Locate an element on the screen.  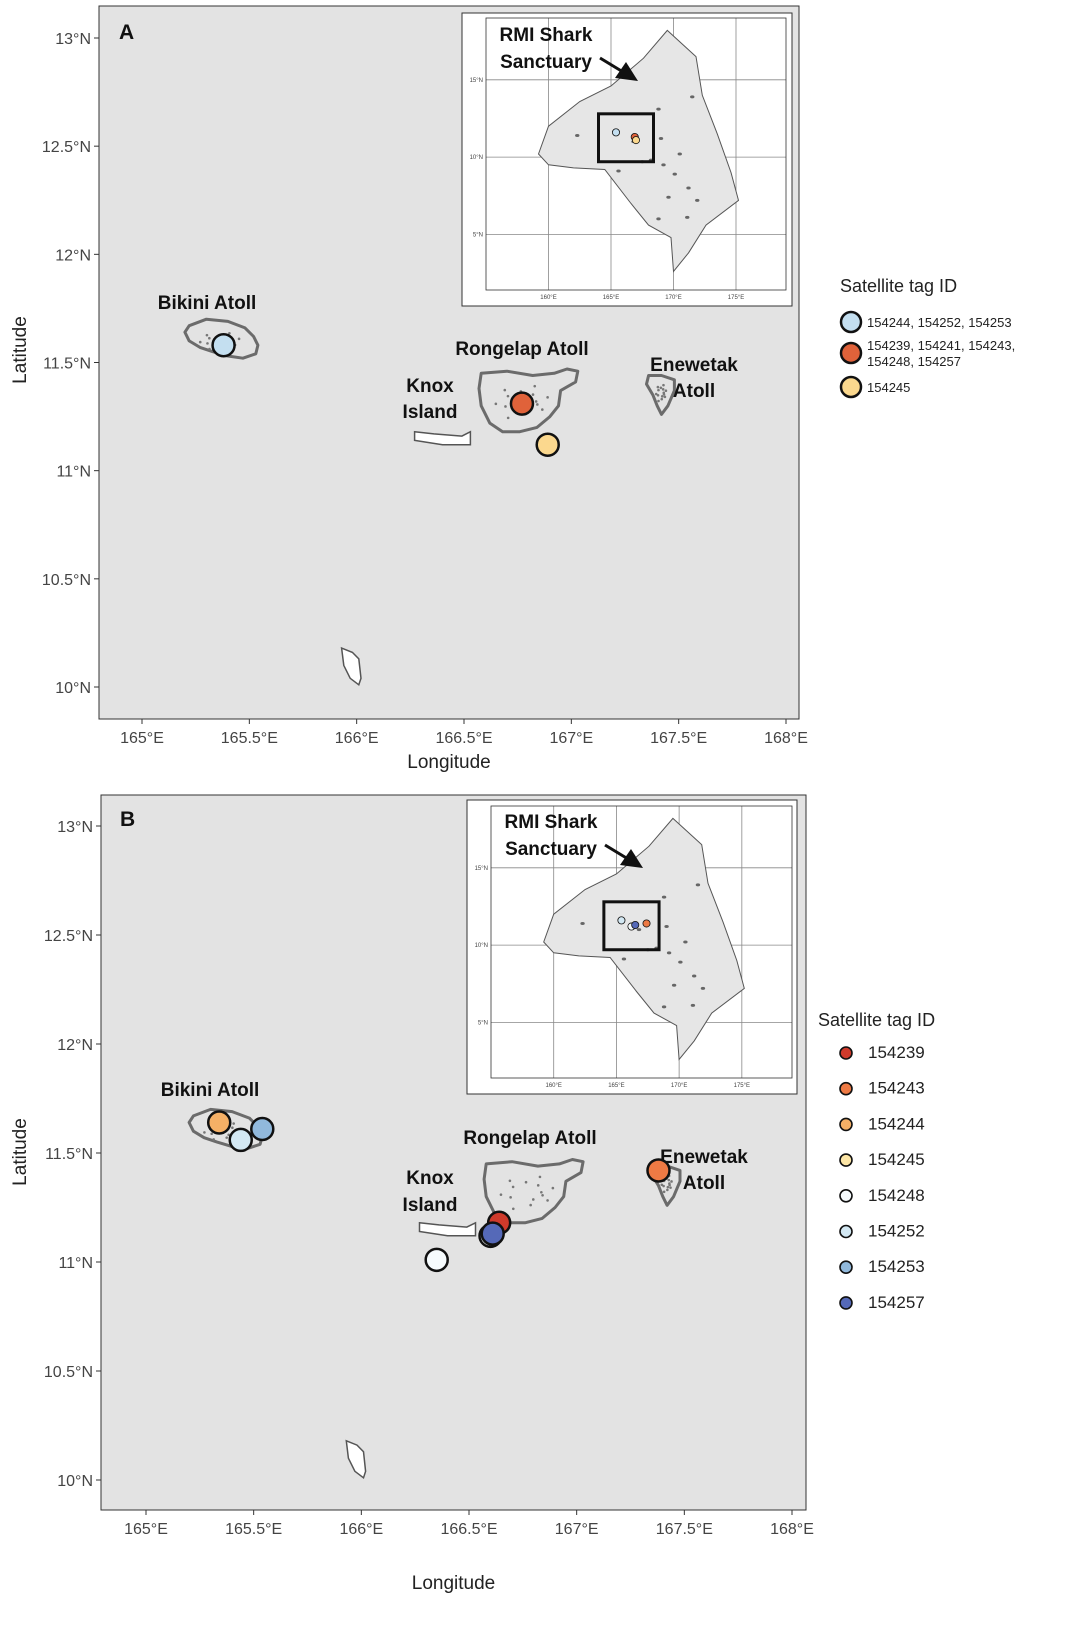
inset-frame is located at coordinates (636, 154).